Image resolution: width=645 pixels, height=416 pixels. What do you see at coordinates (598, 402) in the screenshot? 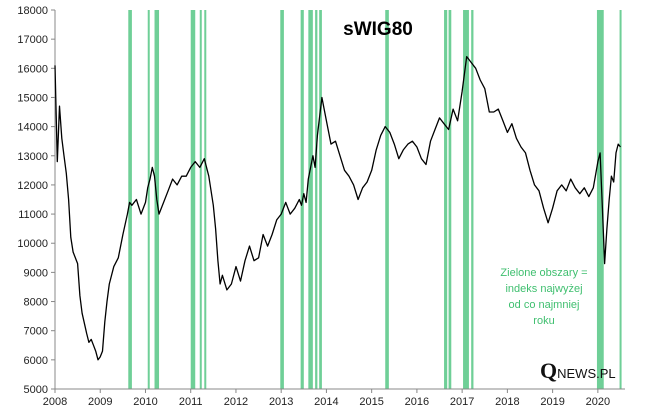
I see `x-tick-label-12: 2020` at bounding box center [598, 402].